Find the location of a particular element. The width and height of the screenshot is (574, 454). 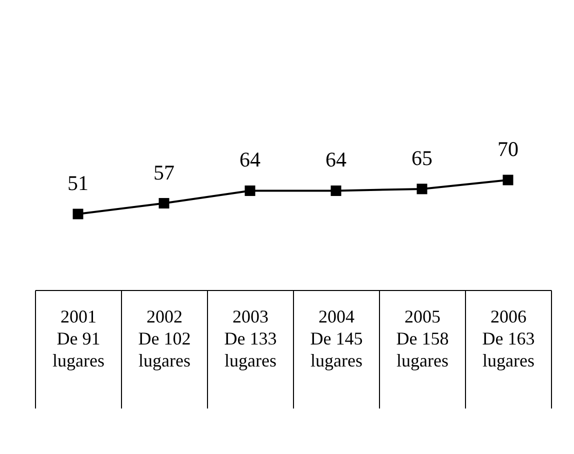

x-tick-label: 2003 De 133 lugares is located at coordinates (250, 338).